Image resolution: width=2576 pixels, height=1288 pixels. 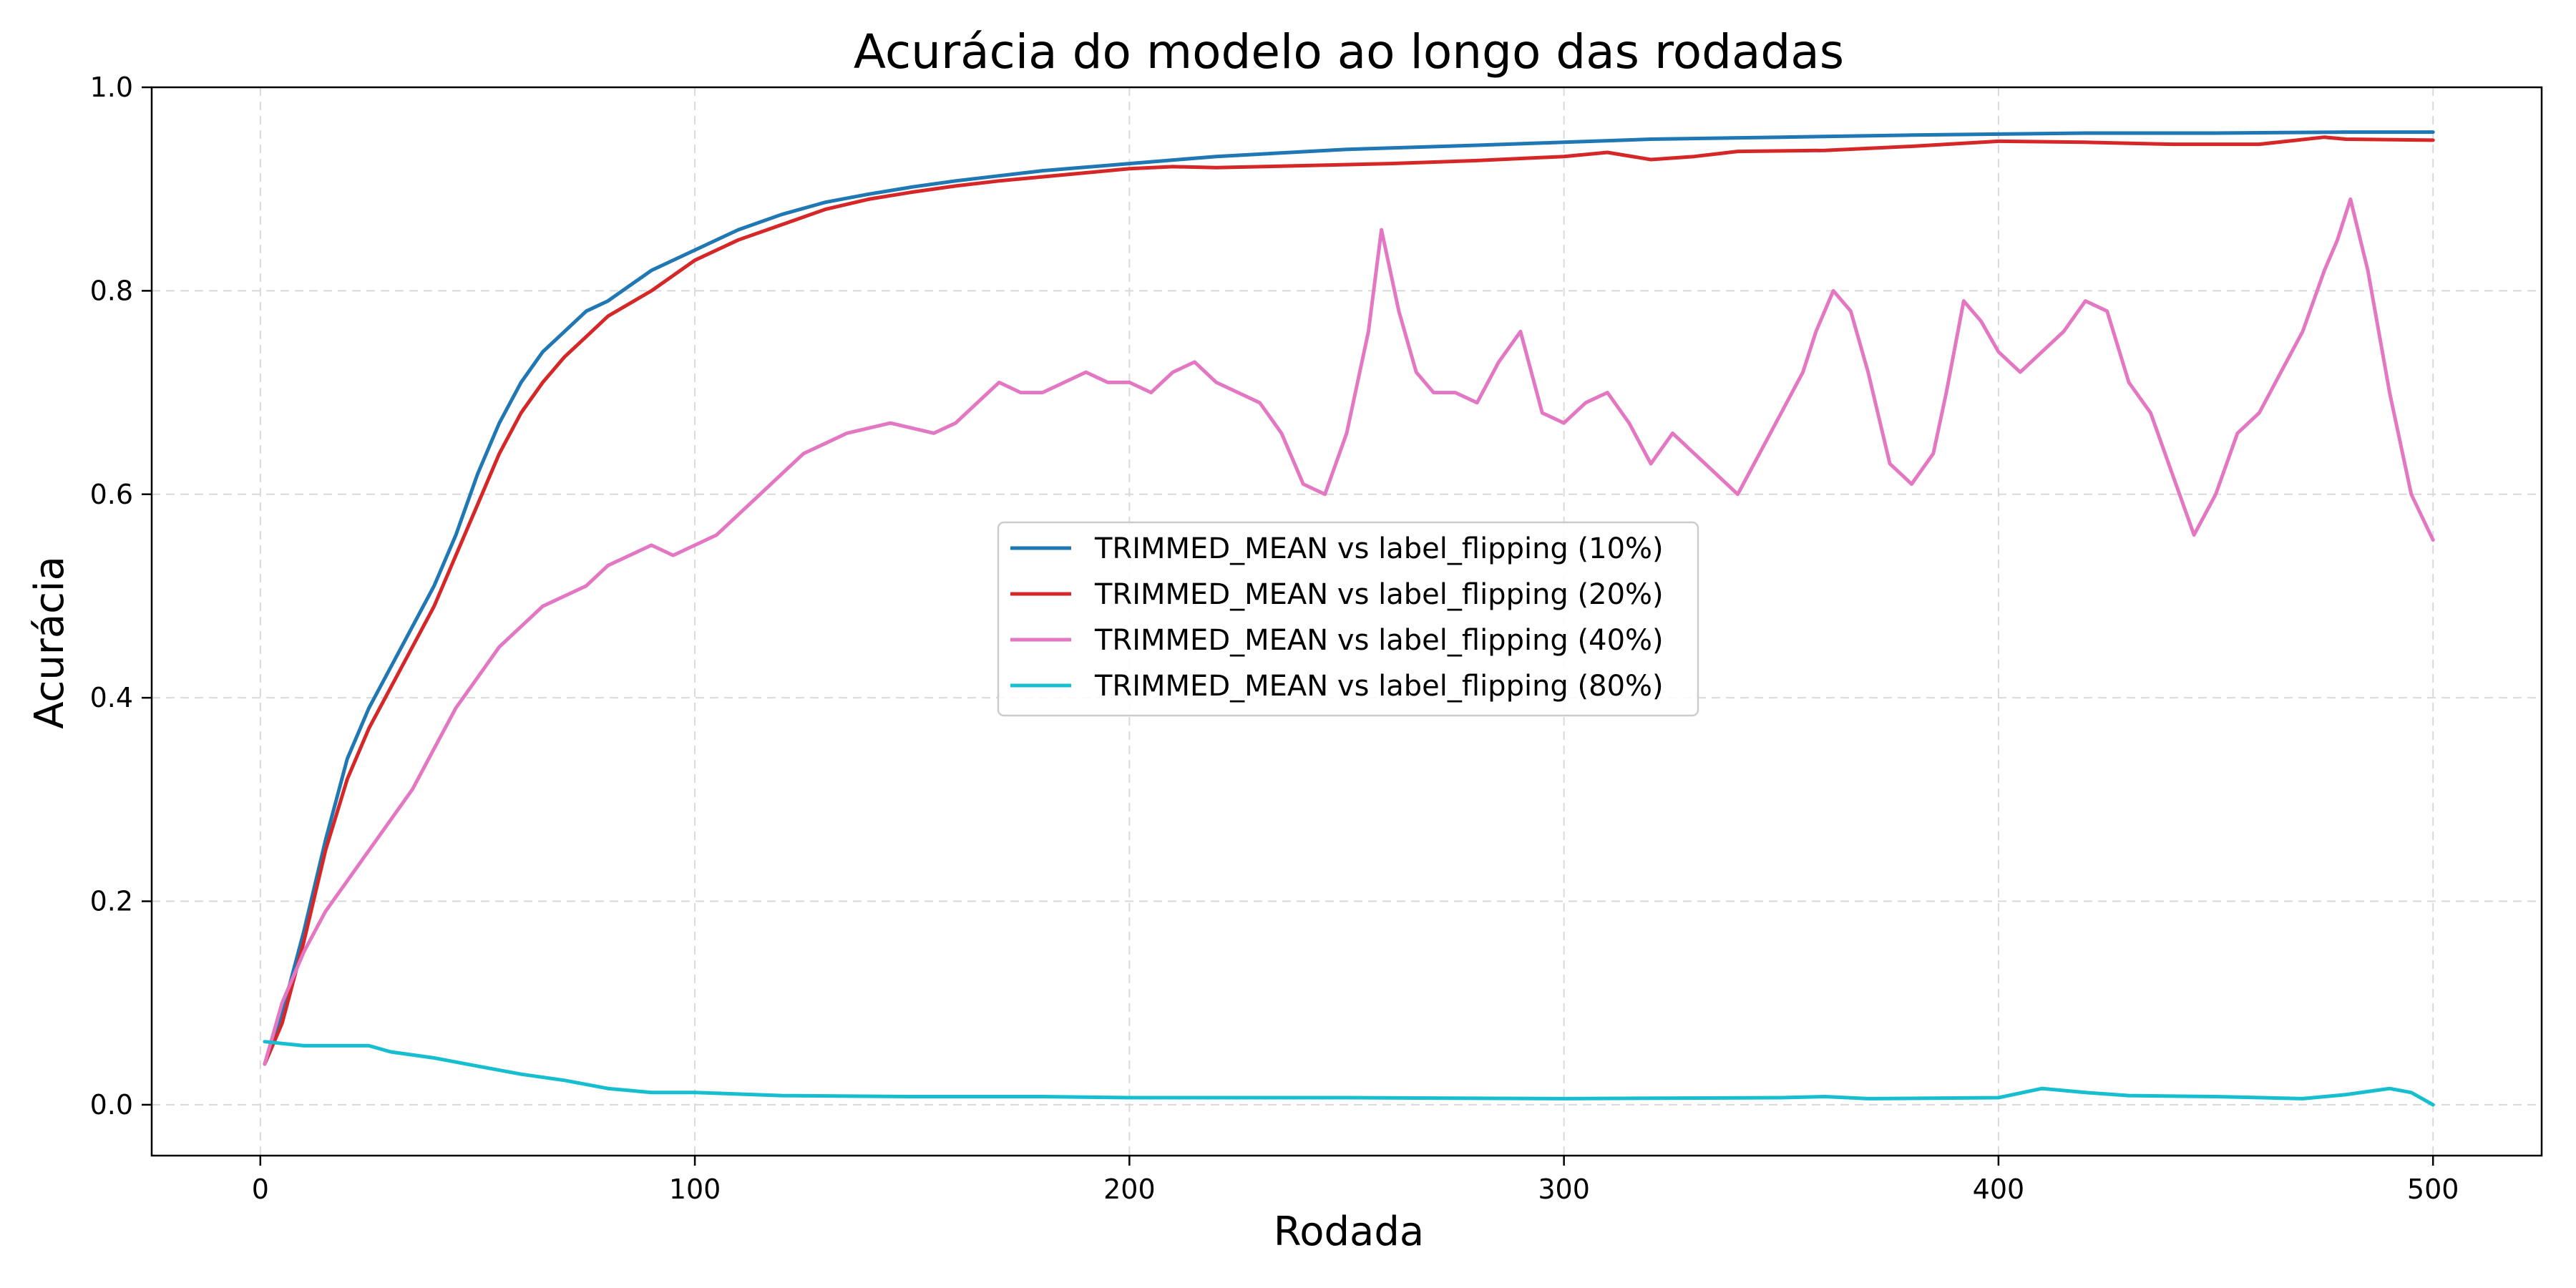 I want to click on x-tick-label: 100, so click(x=695, y=1189).